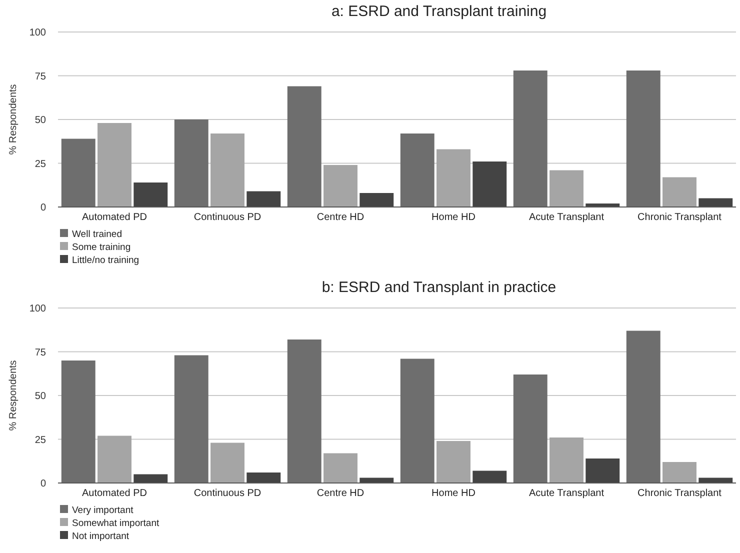  Describe the element at coordinates (116, 523) in the screenshot. I see `legend-label: Somewhat important` at that location.